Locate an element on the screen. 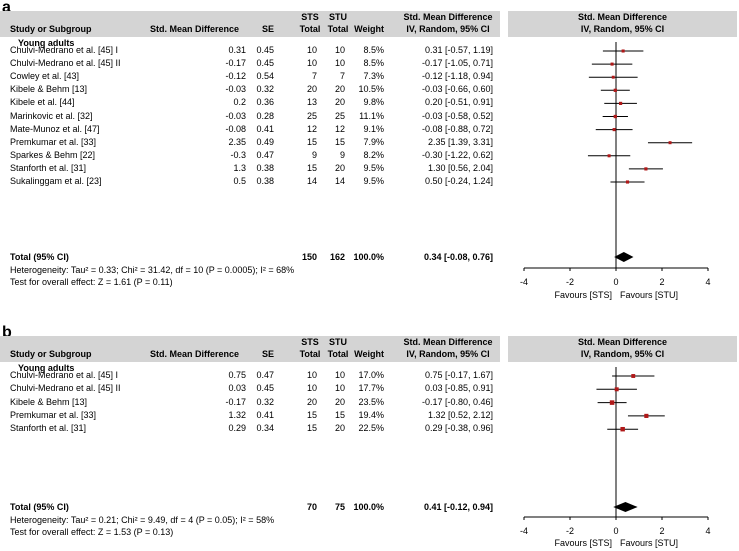  study-se: 0.32 is located at coordinates (265, 89).